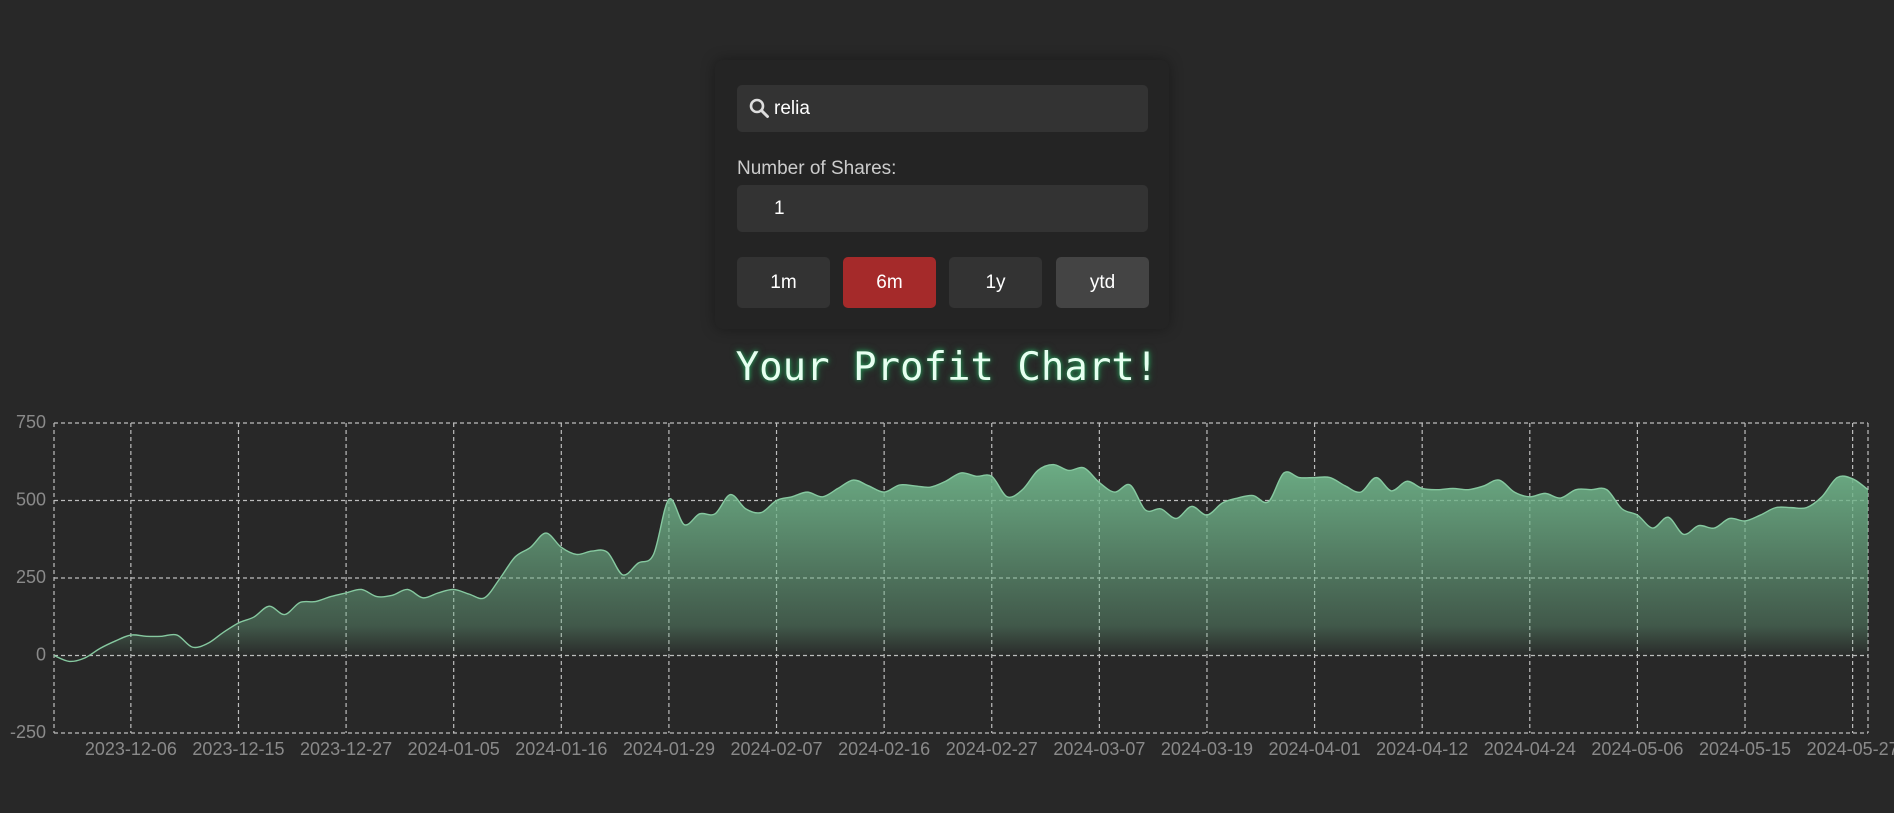 The image size is (1894, 813). What do you see at coordinates (889, 282) in the screenshot?
I see `range-button: 6m` at bounding box center [889, 282].